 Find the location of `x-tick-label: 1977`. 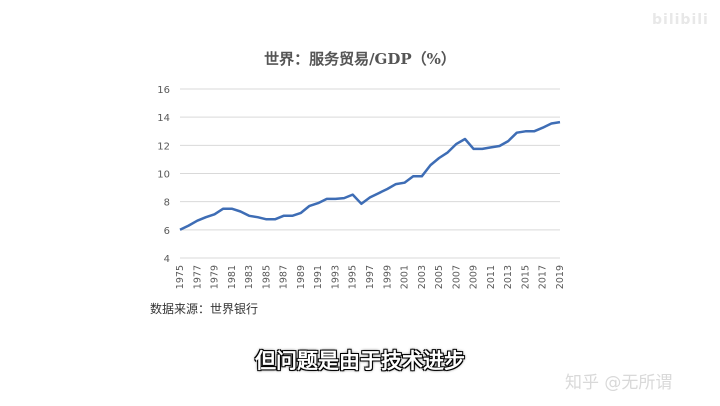

x-tick-label: 1977 is located at coordinates (197, 277).